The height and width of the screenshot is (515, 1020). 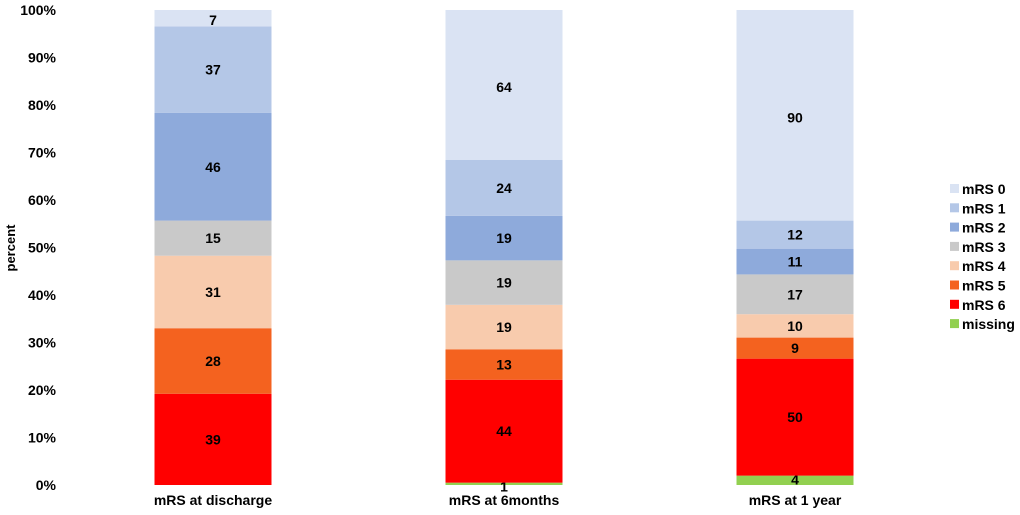 I want to click on category-label: mRS at 6months, so click(x=504, y=500).